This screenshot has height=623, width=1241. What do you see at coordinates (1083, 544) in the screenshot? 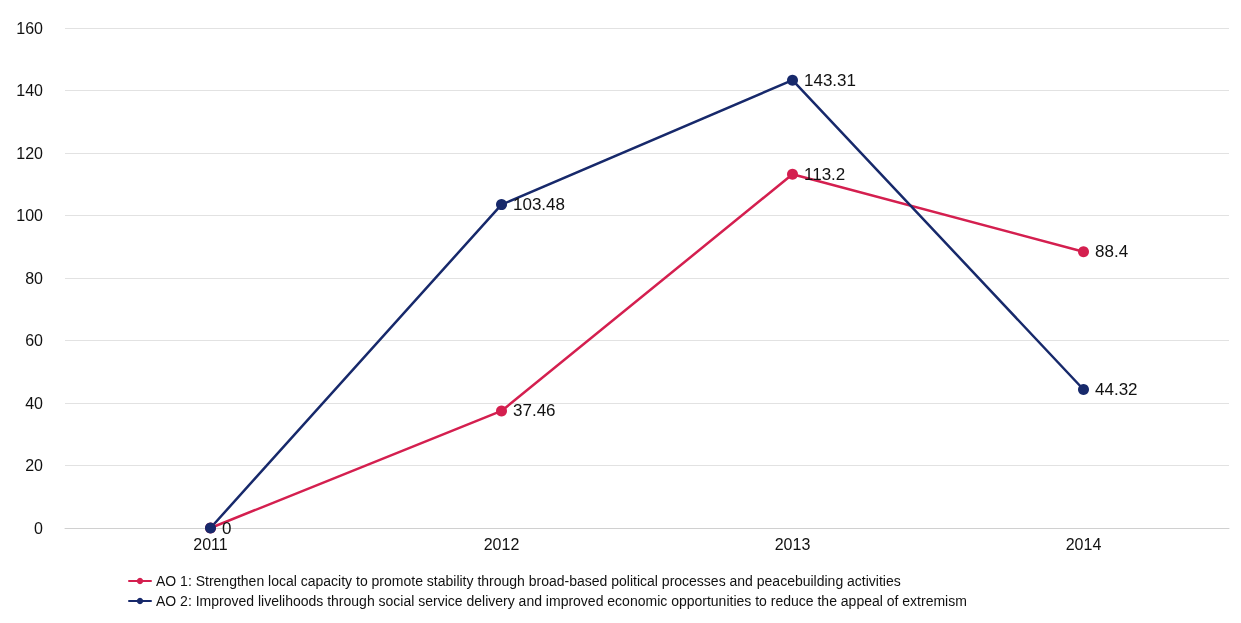
I see `x-tick-label: 2014` at bounding box center [1083, 544].